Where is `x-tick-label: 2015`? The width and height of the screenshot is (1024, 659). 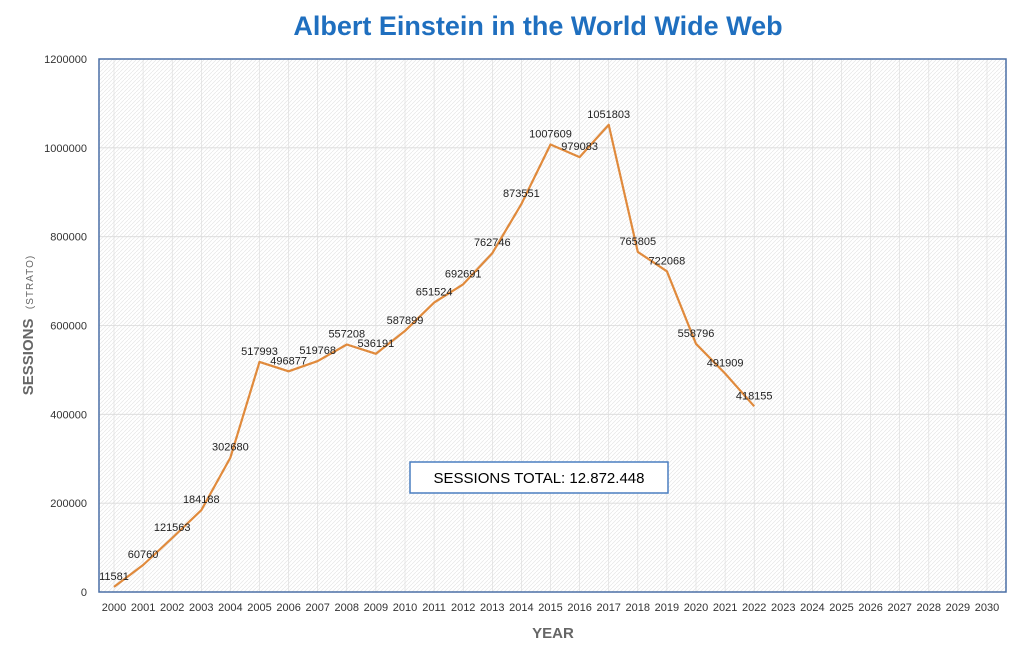
x-tick-label: 2015 is located at coordinates (550, 608).